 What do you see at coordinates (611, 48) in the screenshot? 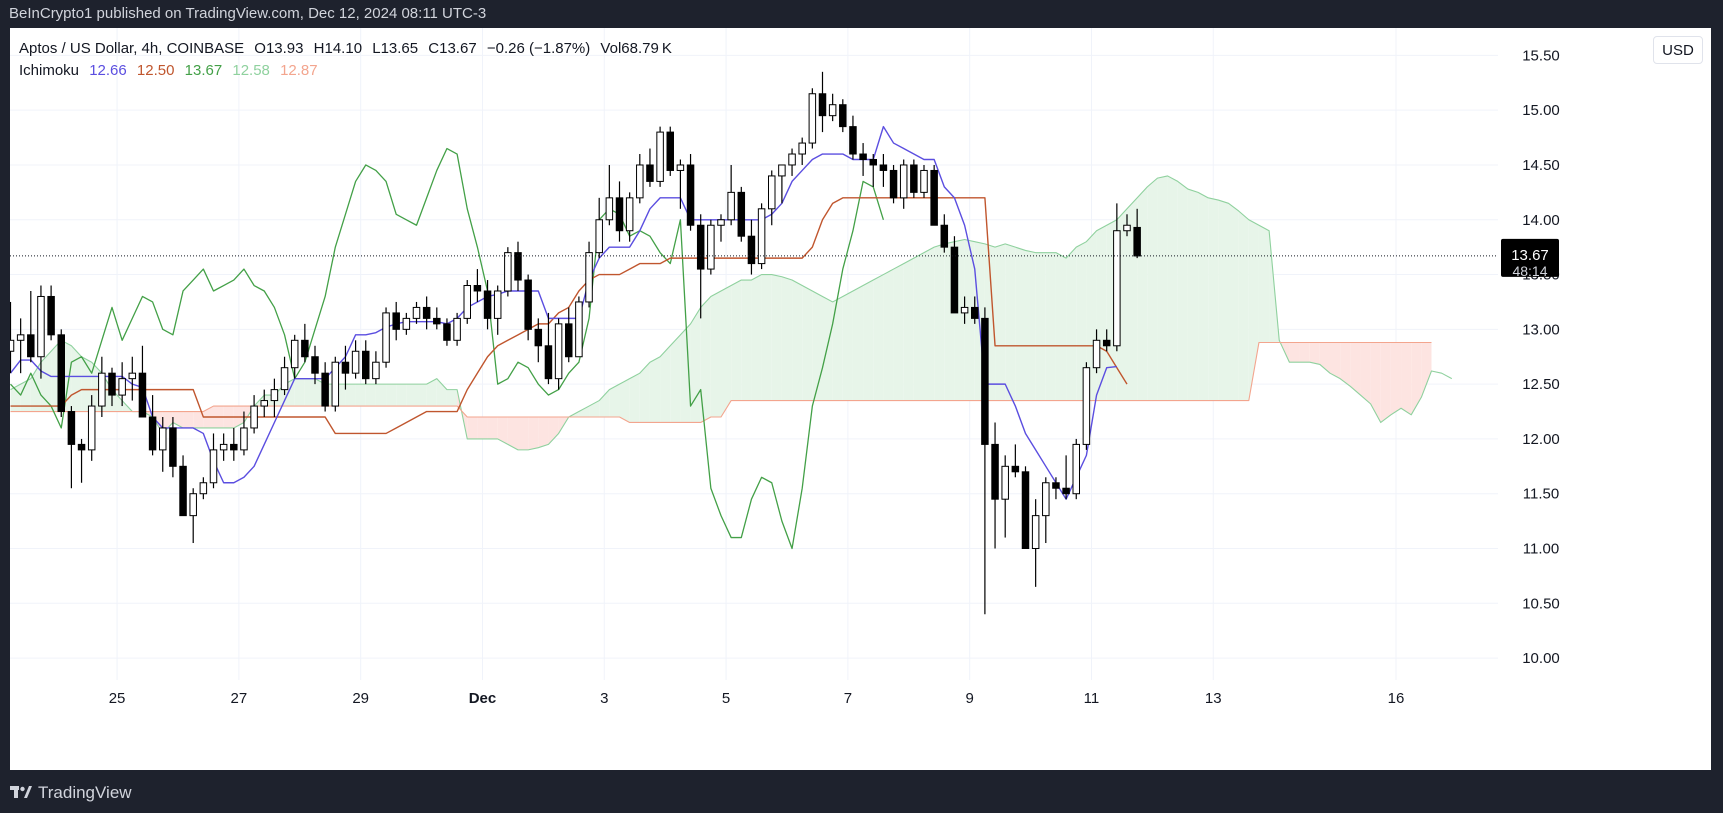
I see `vol-label: Vol` at bounding box center [611, 48].